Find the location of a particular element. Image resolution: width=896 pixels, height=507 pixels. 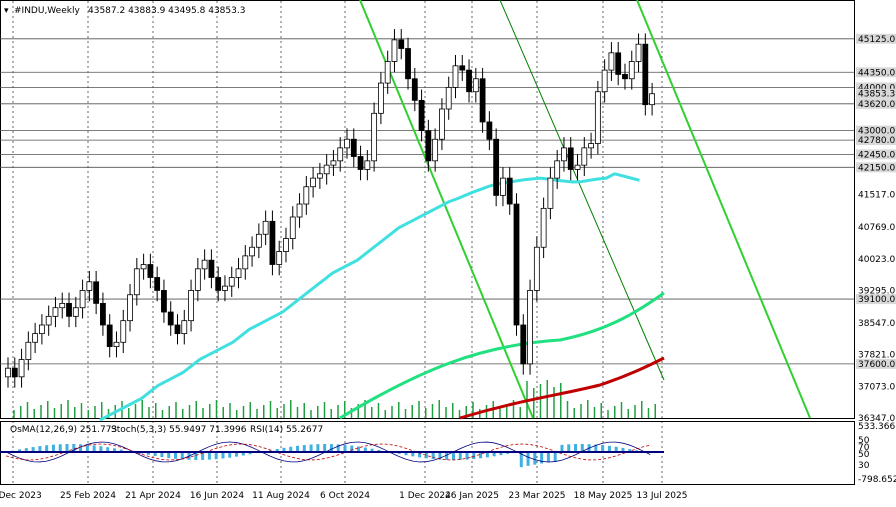

price-tick-label: 43620.0 is located at coordinates (876, 105).